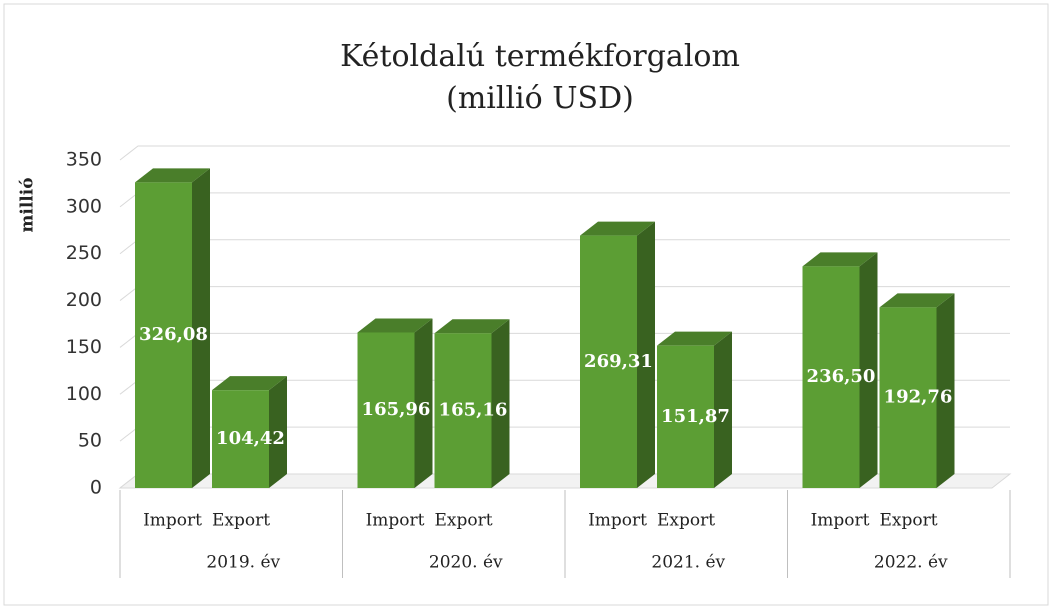 The width and height of the screenshot is (1053, 610). I want to click on y-tick-label: 50, so click(90, 441).